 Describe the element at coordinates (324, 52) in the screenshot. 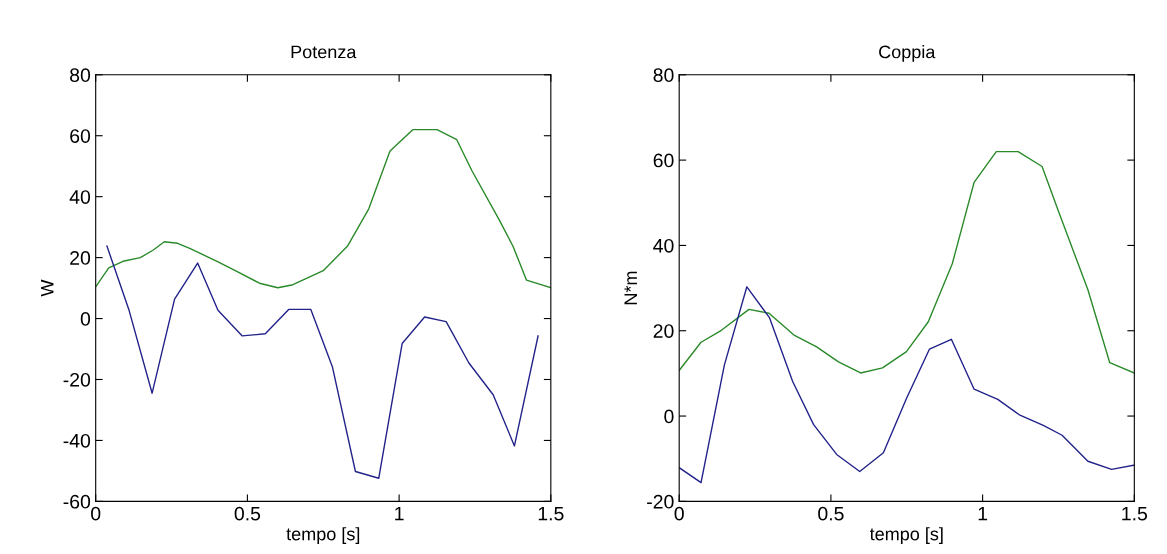

I see `chart-title: Potenza` at that location.